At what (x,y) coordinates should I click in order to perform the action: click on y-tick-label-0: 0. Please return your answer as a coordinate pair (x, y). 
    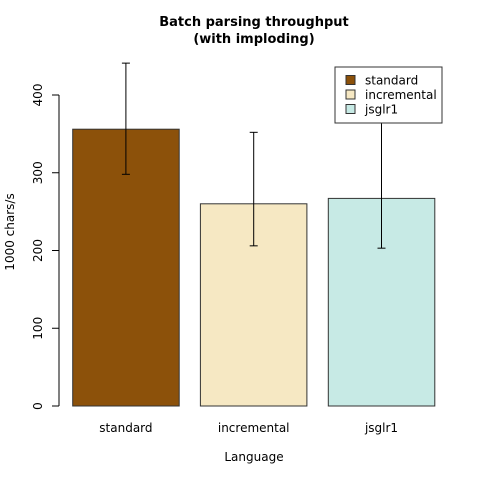
    Looking at the image, I should click on (38, 406).